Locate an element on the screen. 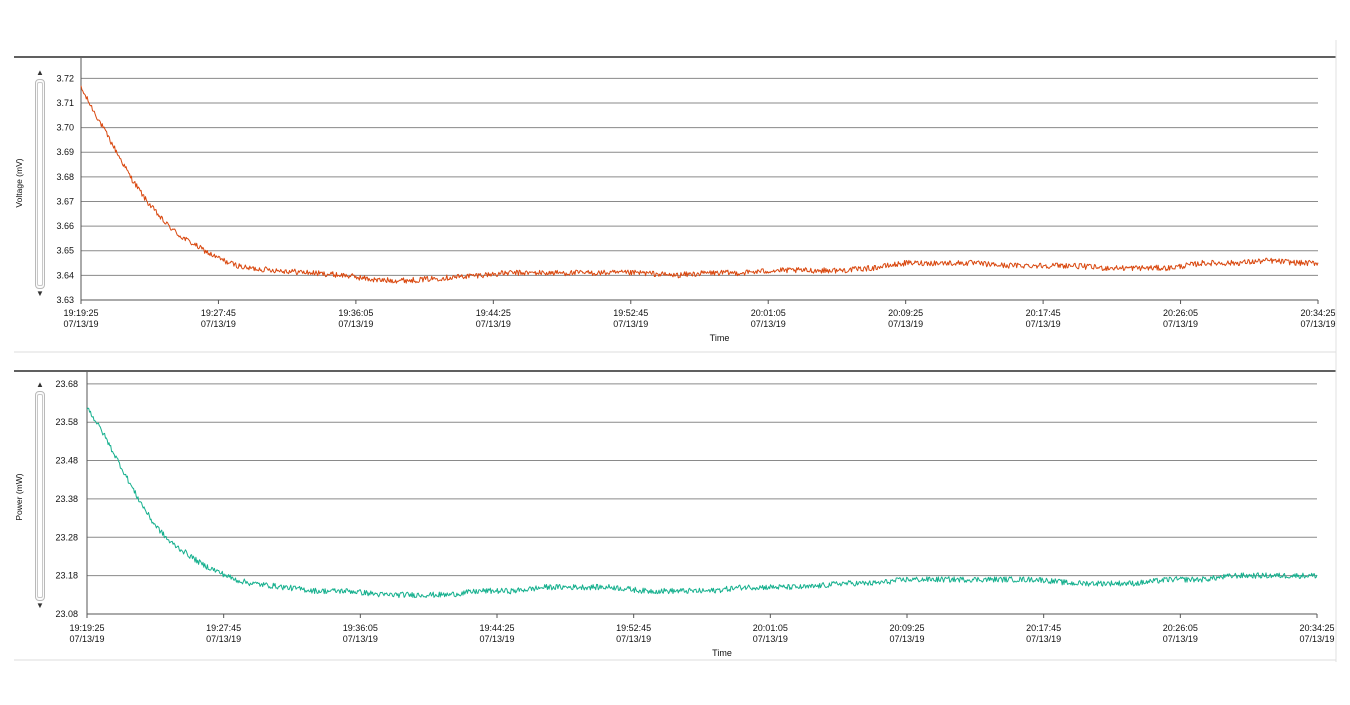  y-tick-label: 23.28 is located at coordinates (66, 537).